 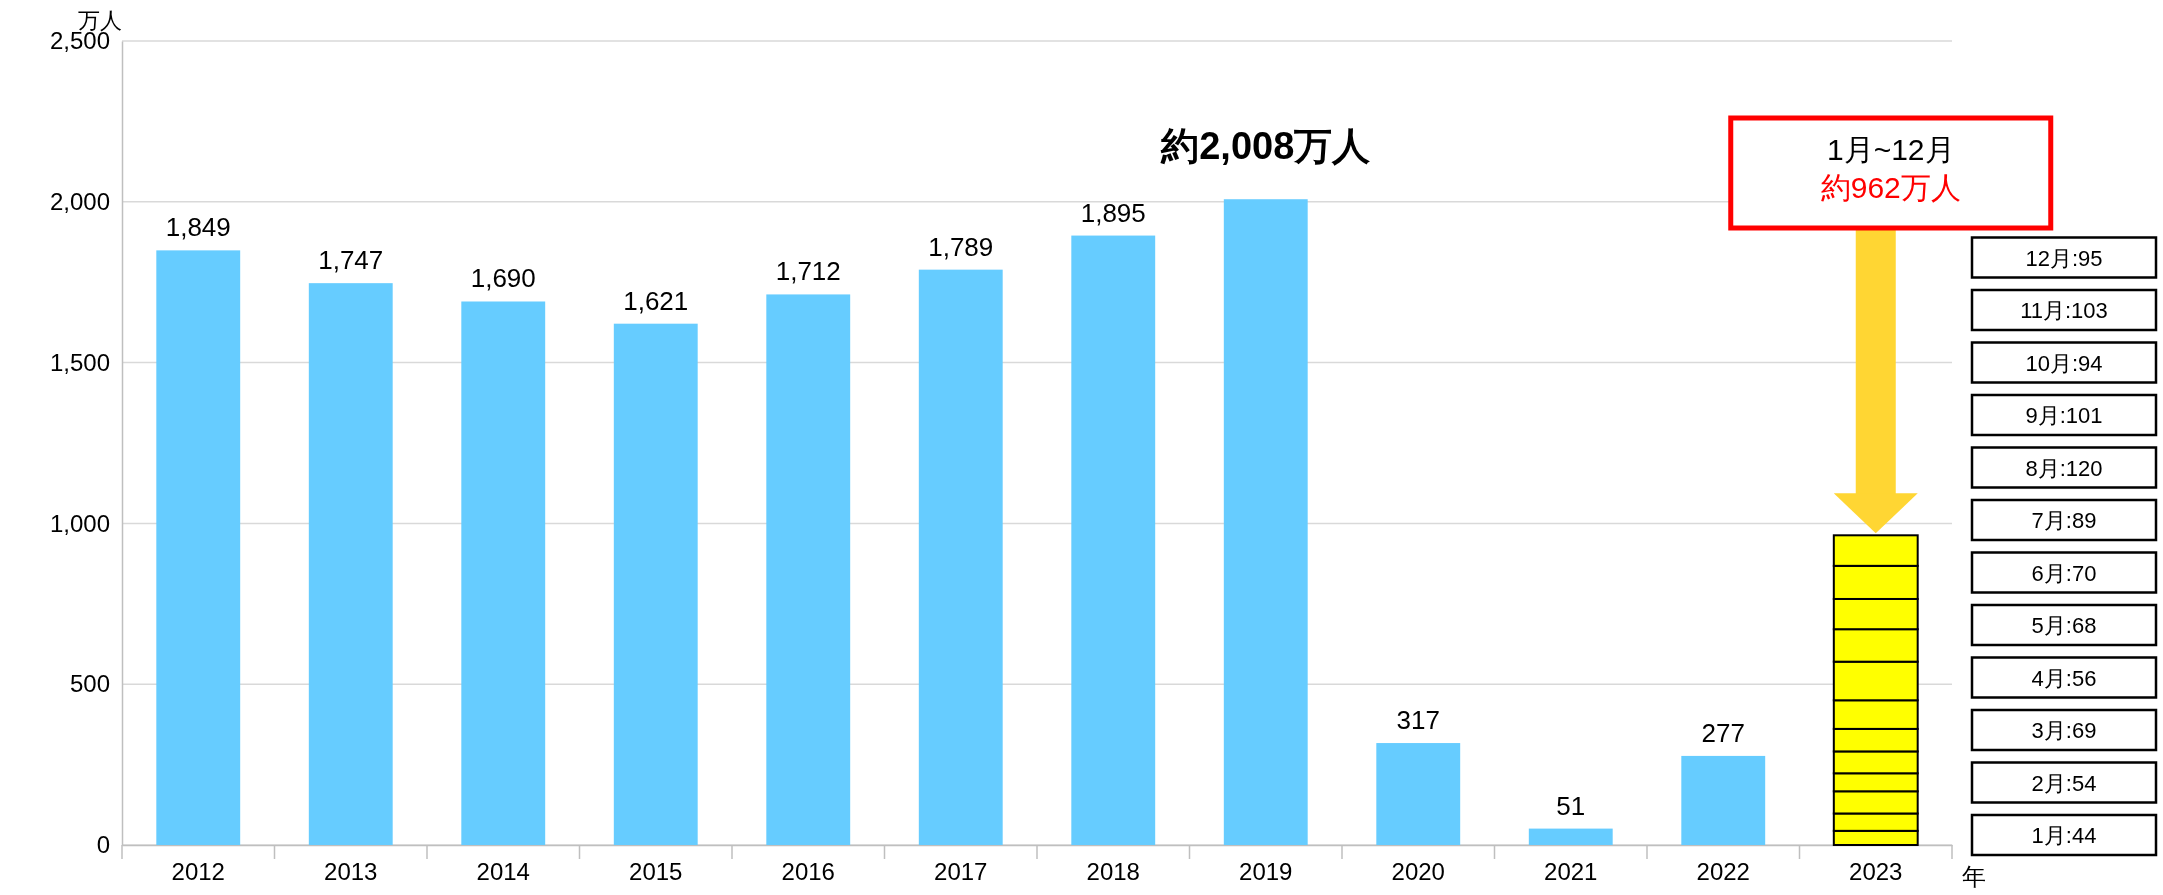 What do you see at coordinates (1890, 187) in the screenshot?
I see `annotation: 約962万人` at bounding box center [1890, 187].